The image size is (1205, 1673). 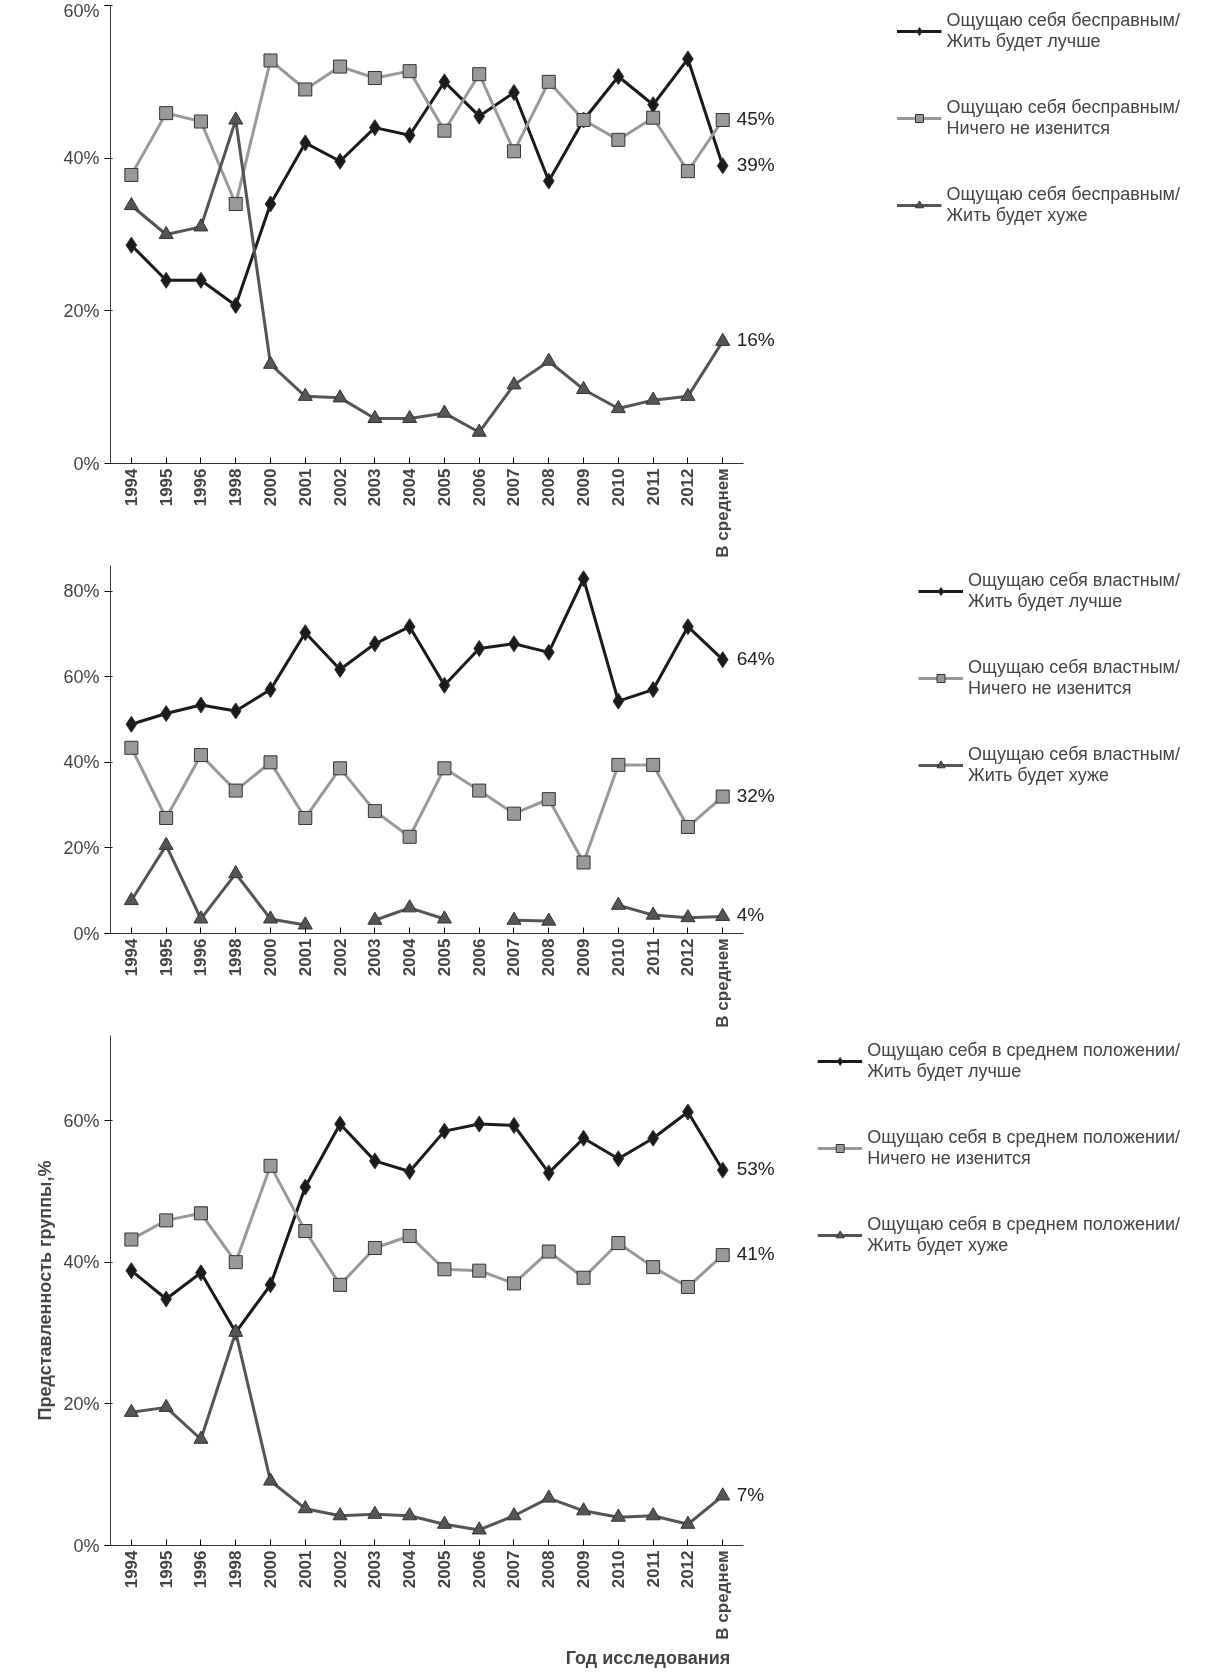 I want to click on data-label: 64%, so click(x=755, y=658).